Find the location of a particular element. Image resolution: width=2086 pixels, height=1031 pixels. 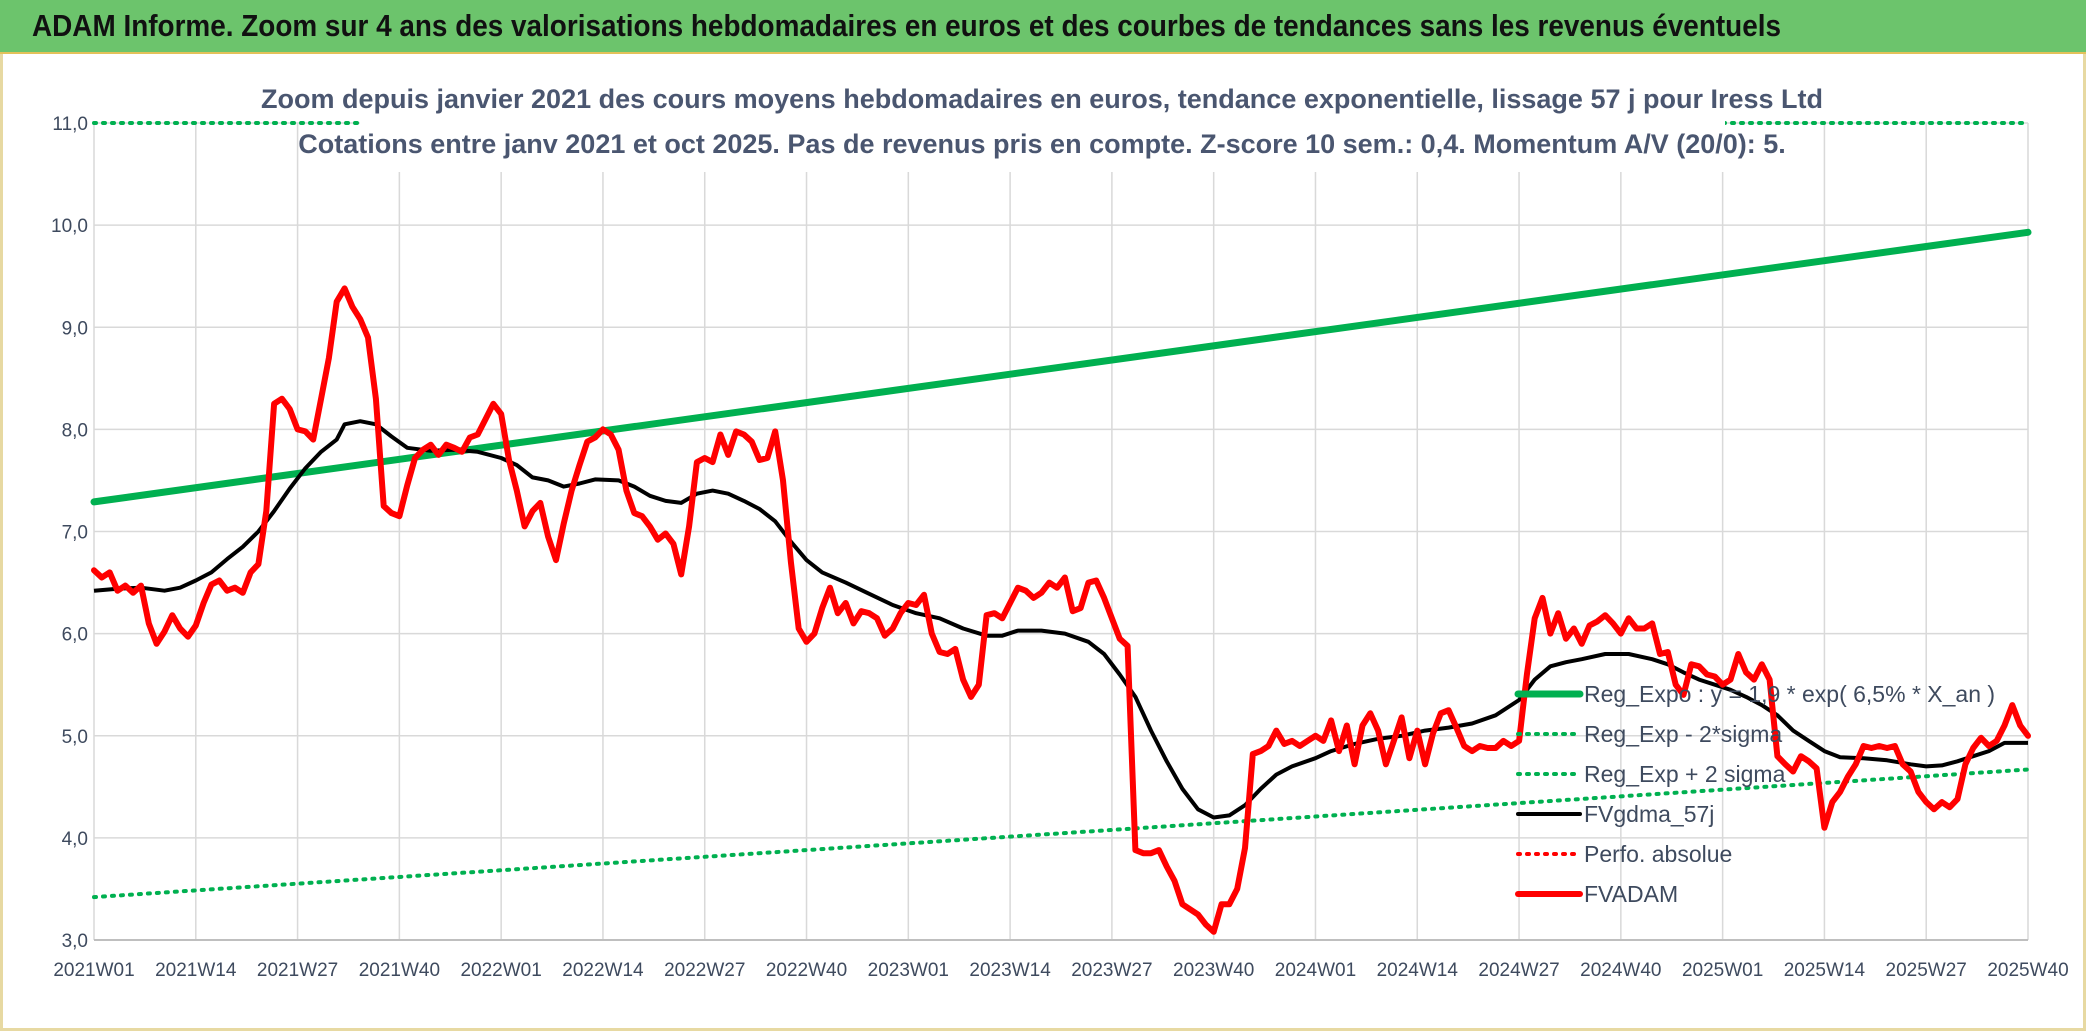

y-tick-label: 9,0 is located at coordinates (75, 328).